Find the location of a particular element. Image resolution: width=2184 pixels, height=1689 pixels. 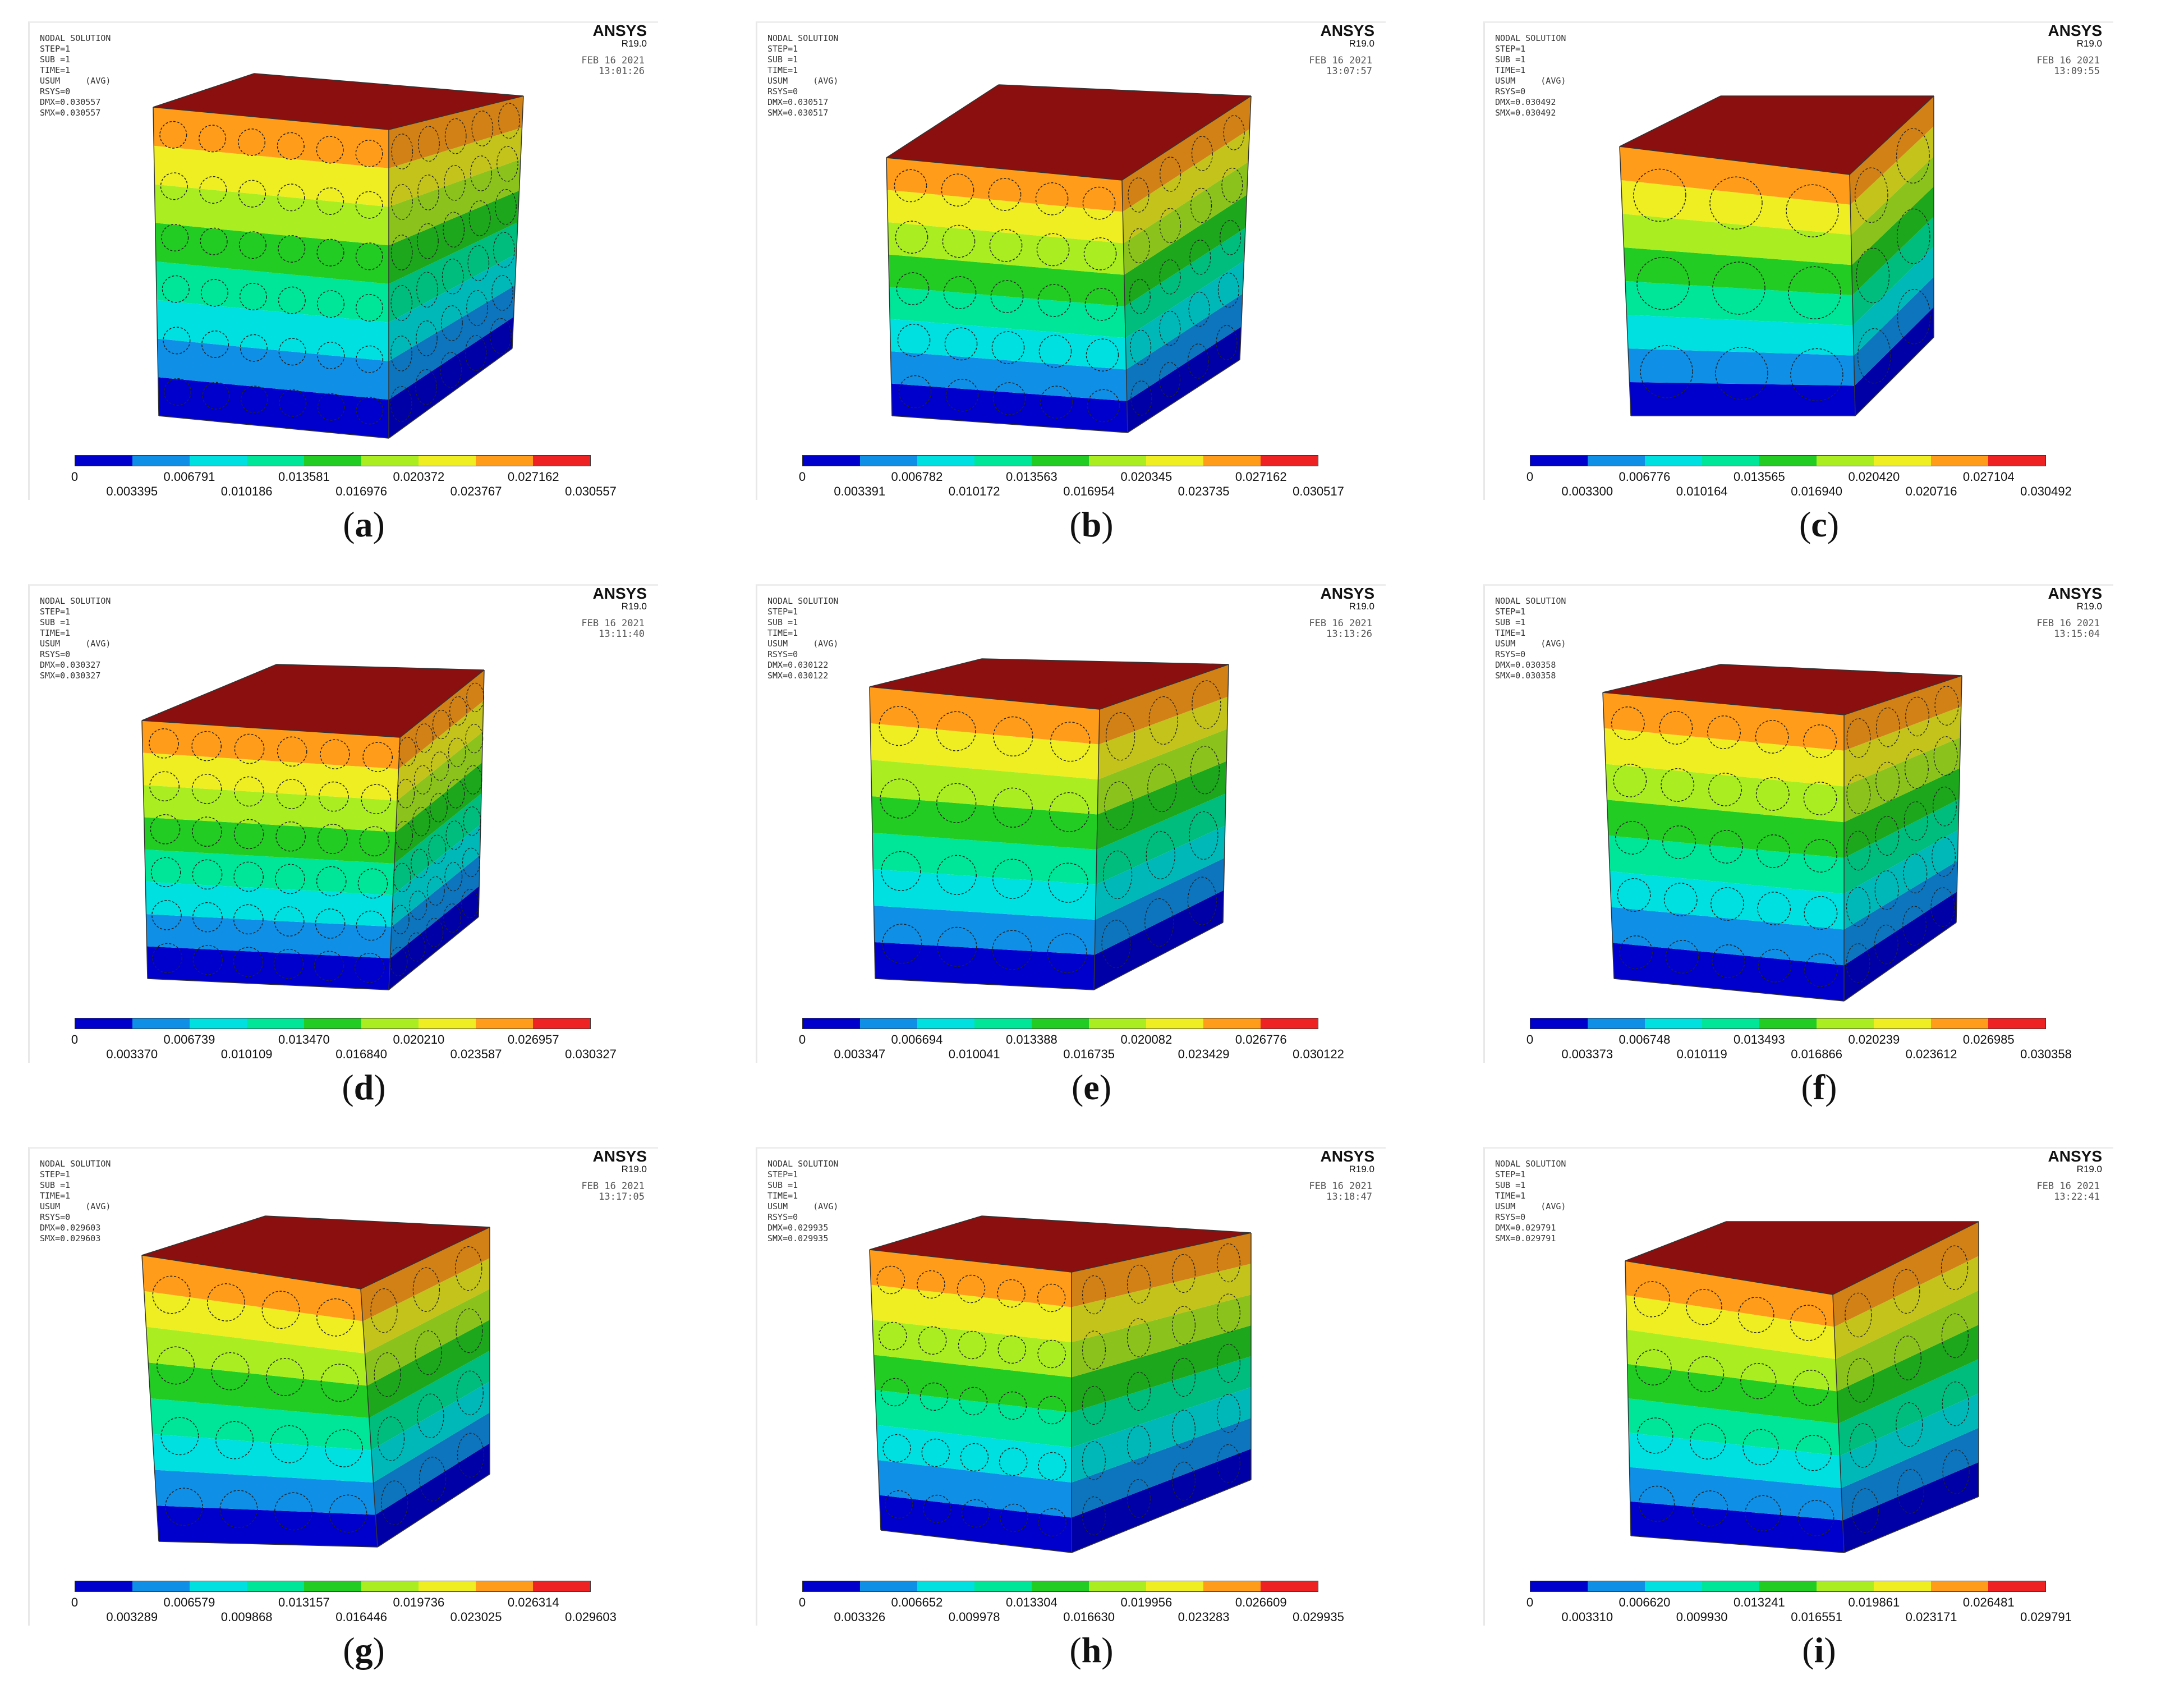

info-line: DMX=0.029935 is located at coordinates (798, 1228).